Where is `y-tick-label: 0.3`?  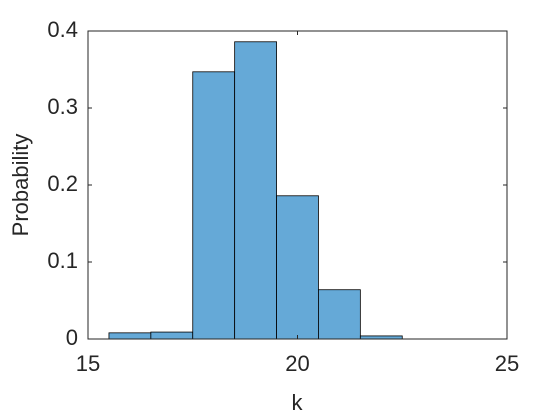 y-tick-label: 0.3 is located at coordinates (62, 106).